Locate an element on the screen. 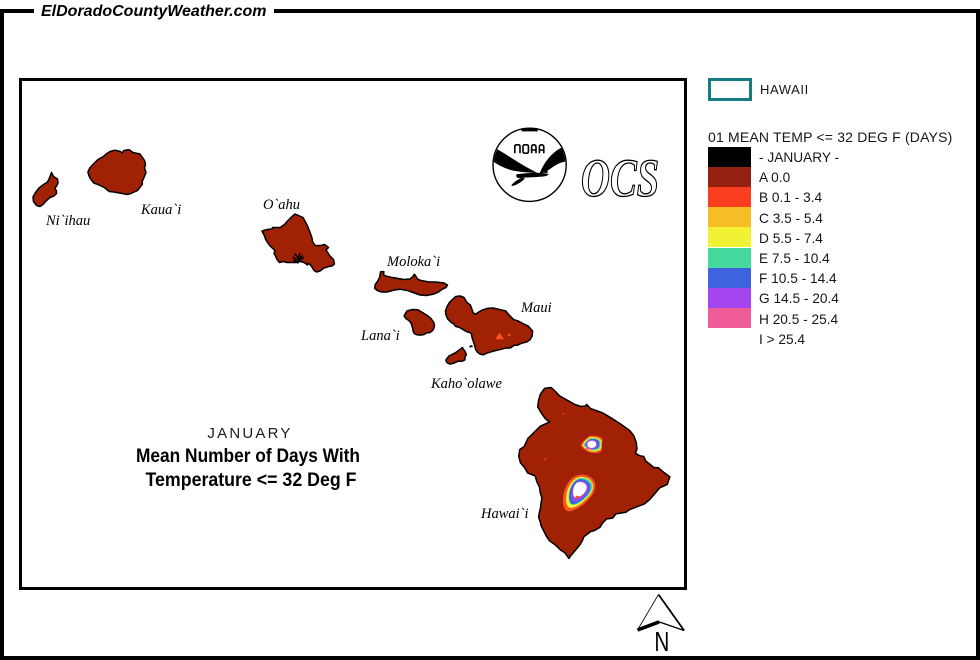 The height and width of the screenshot is (660, 980). svg-text: Kaho`olawe is located at coordinates (466, 384).